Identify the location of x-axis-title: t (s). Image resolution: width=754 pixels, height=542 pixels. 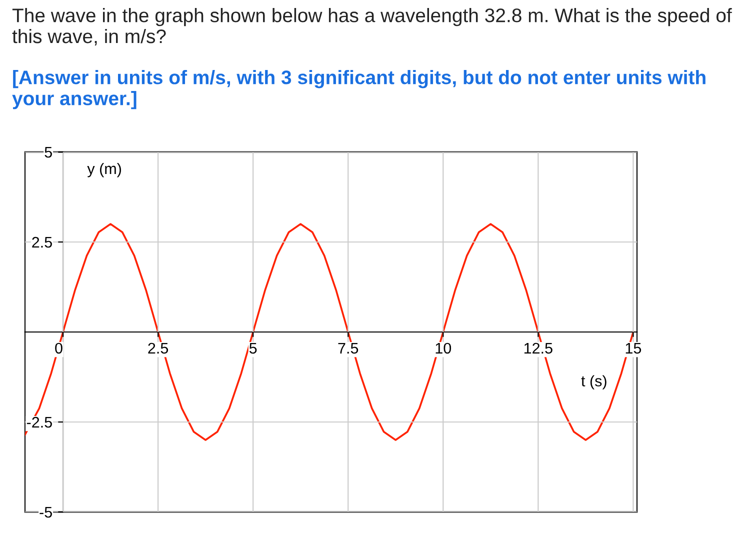
(593, 382).